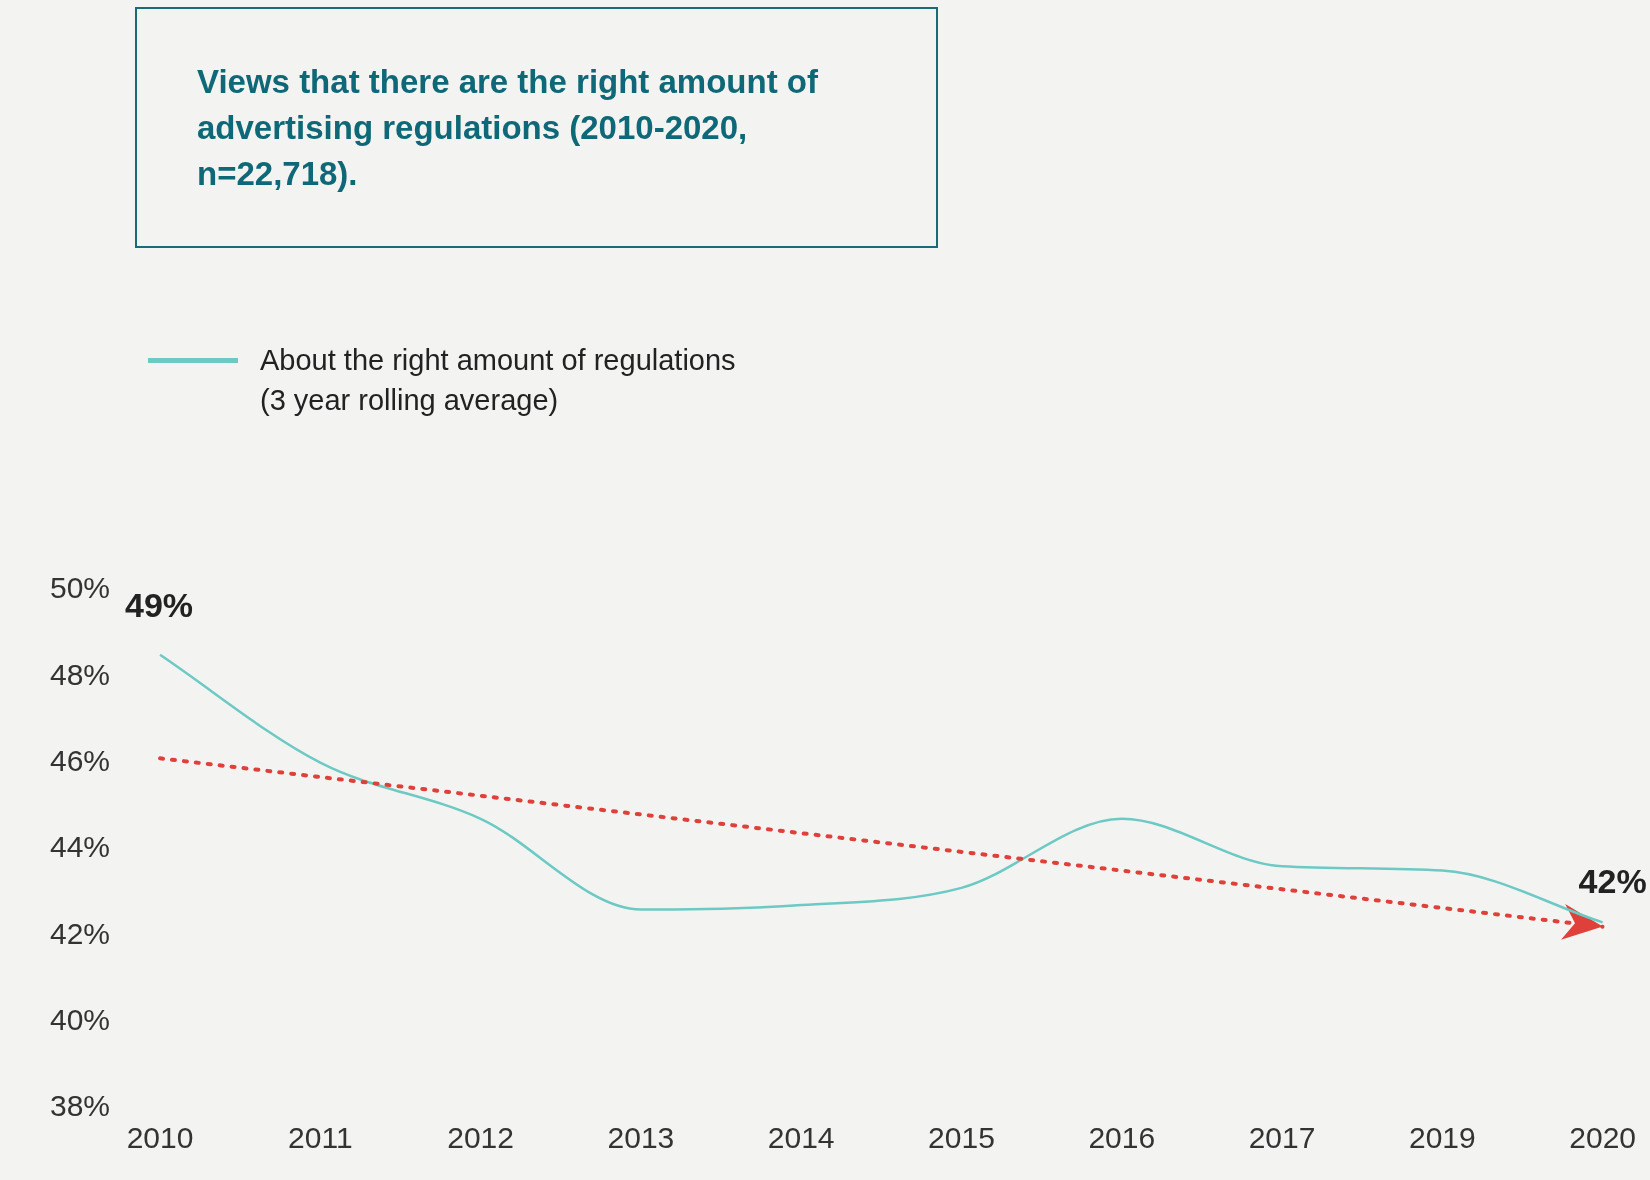  Describe the element at coordinates (961, 1138) in the screenshot. I see `x-tick-label: 2015` at that location.